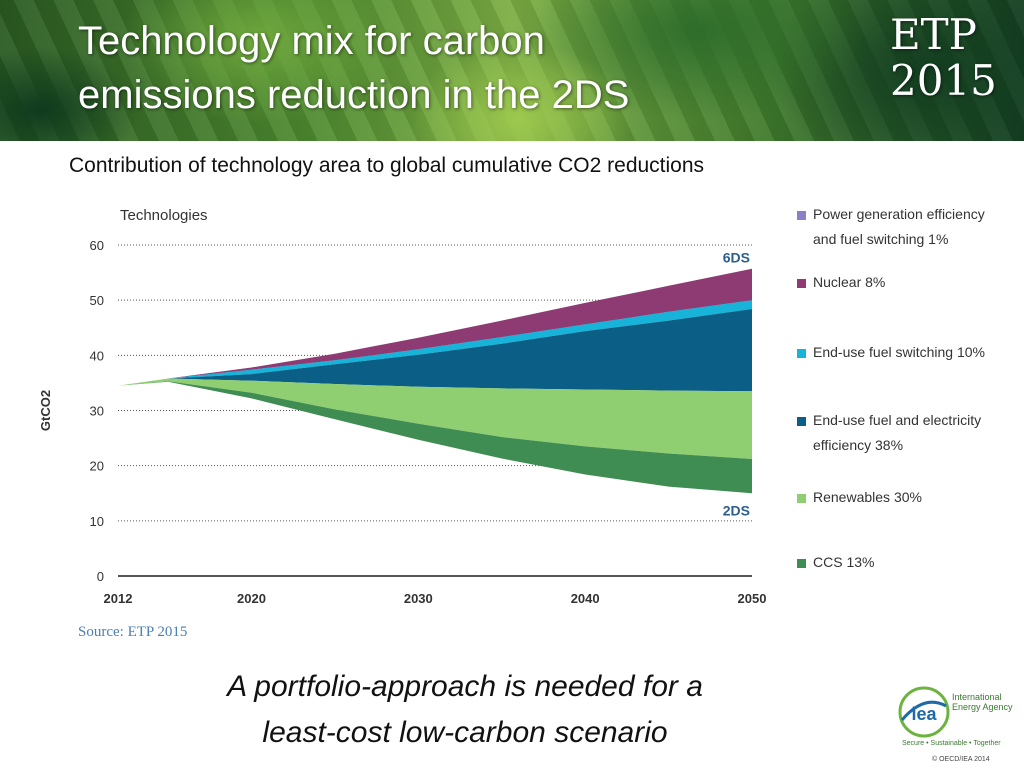  I want to click on etp-badge-line2: 2015, so click(943, 80).